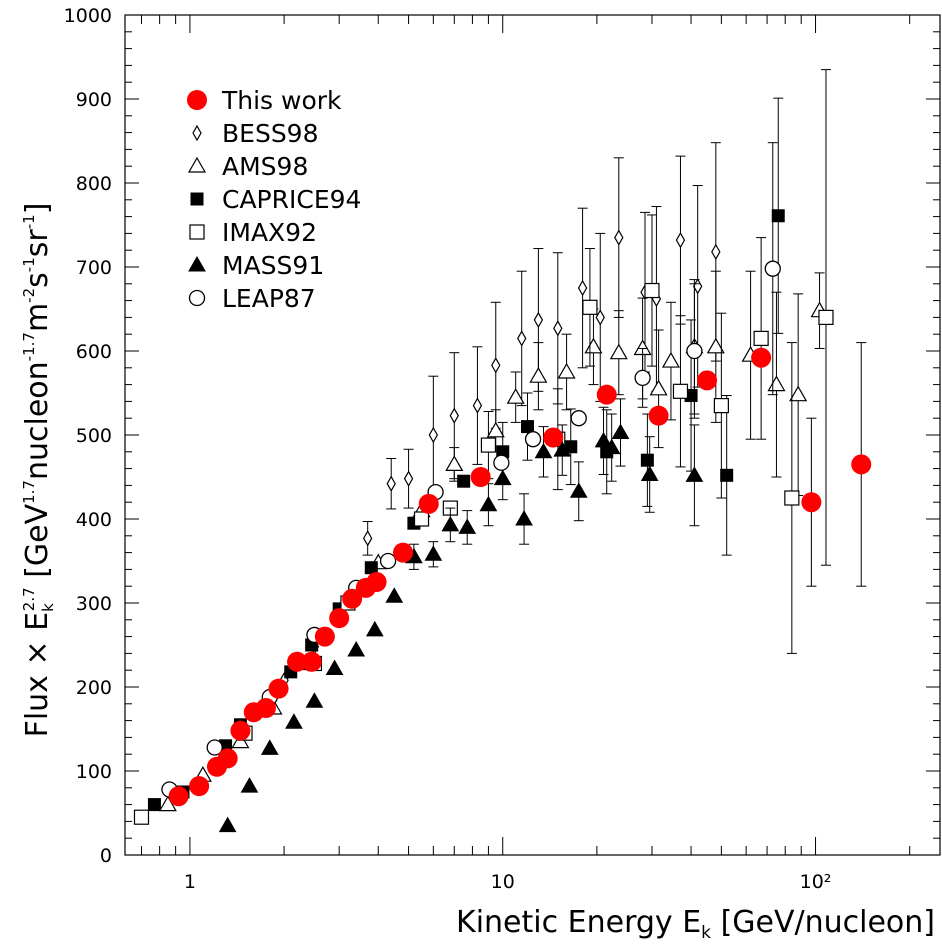  What do you see at coordinates (94, 772) in the screenshot?
I see `y-tick-label: 100` at bounding box center [94, 772].